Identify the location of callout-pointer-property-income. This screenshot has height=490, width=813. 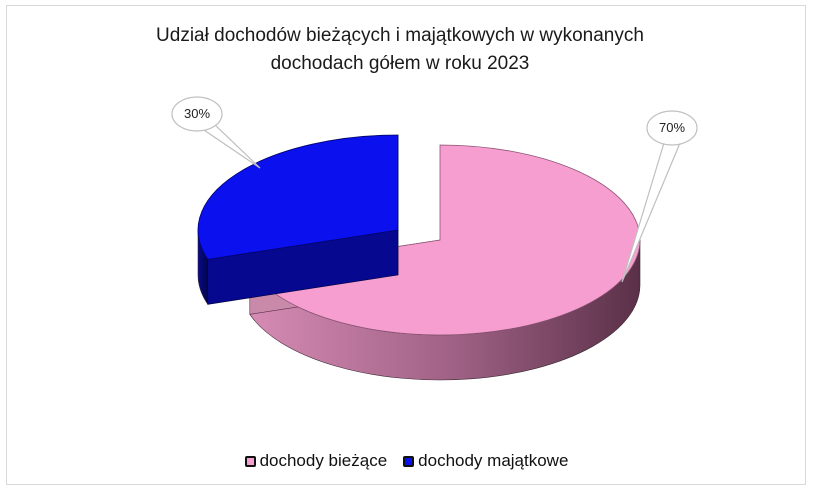
(230, 145).